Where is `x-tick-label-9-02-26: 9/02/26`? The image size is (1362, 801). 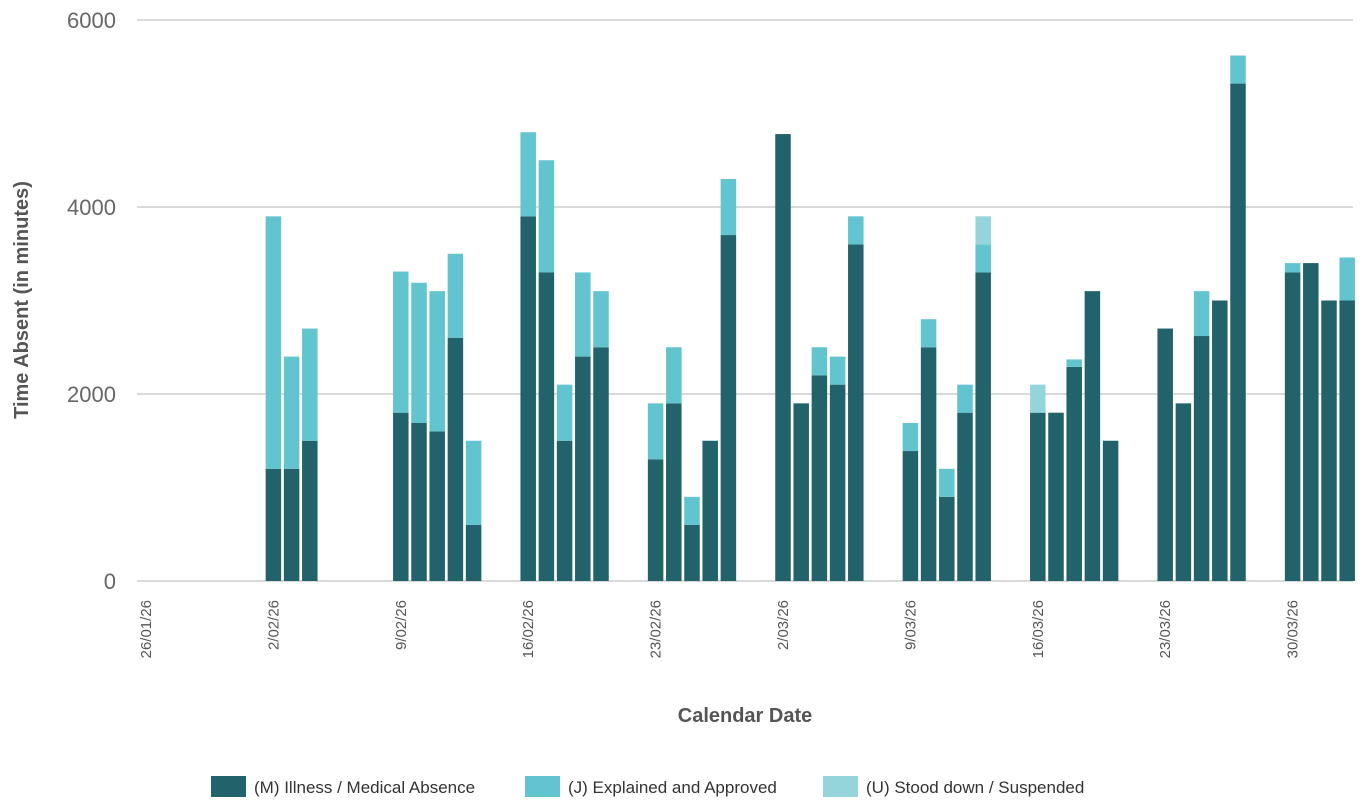 x-tick-label-9-02-26: 9/02/26 is located at coordinates (401, 625).